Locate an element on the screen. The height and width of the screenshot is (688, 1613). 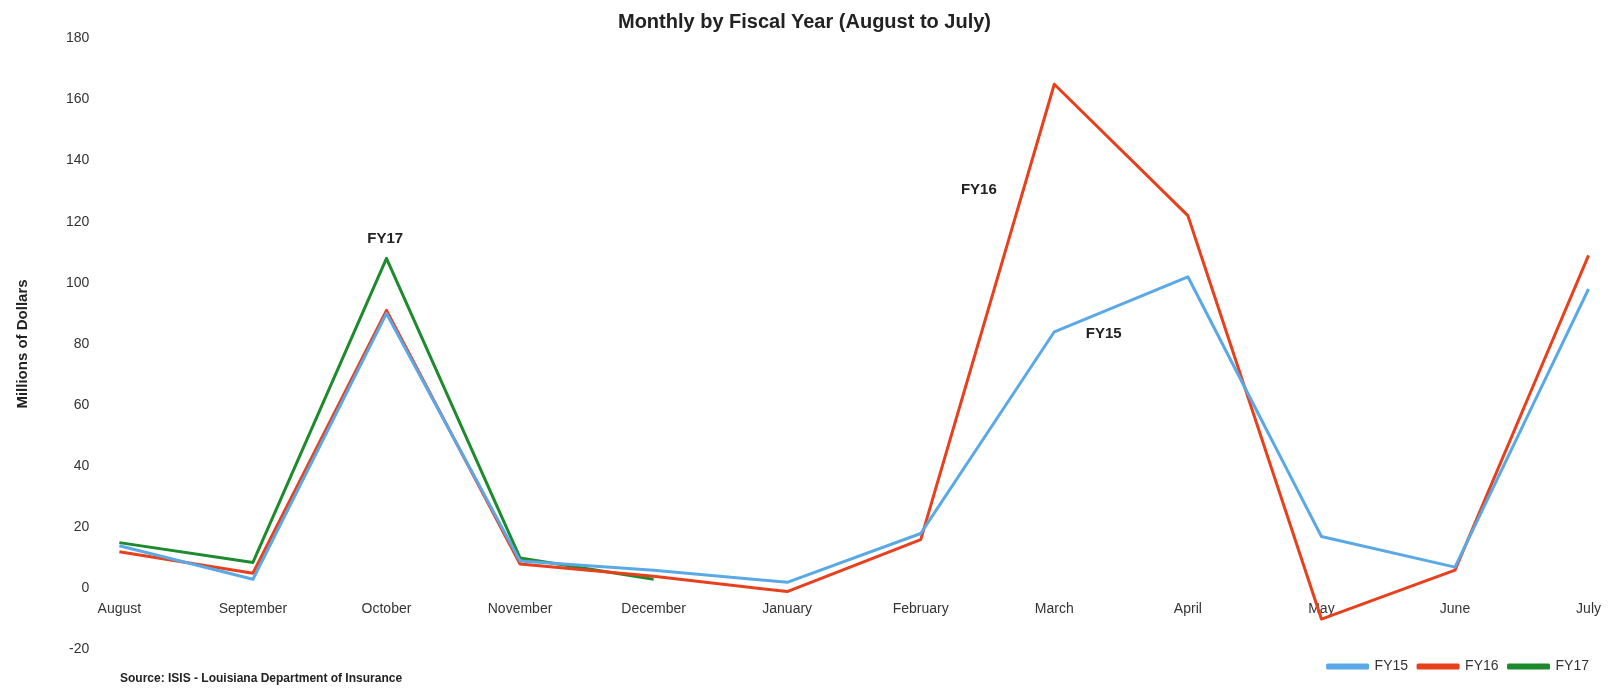
annotation: FY16 is located at coordinates (978, 189).